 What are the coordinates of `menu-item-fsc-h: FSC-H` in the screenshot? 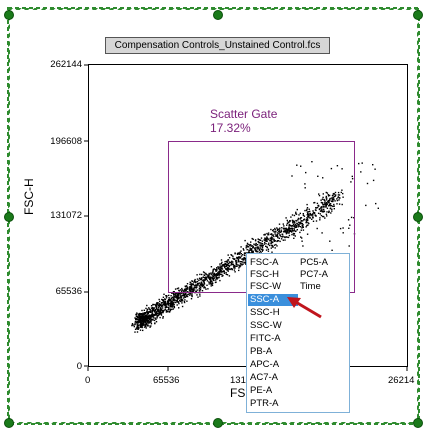 It's located at (265, 274).